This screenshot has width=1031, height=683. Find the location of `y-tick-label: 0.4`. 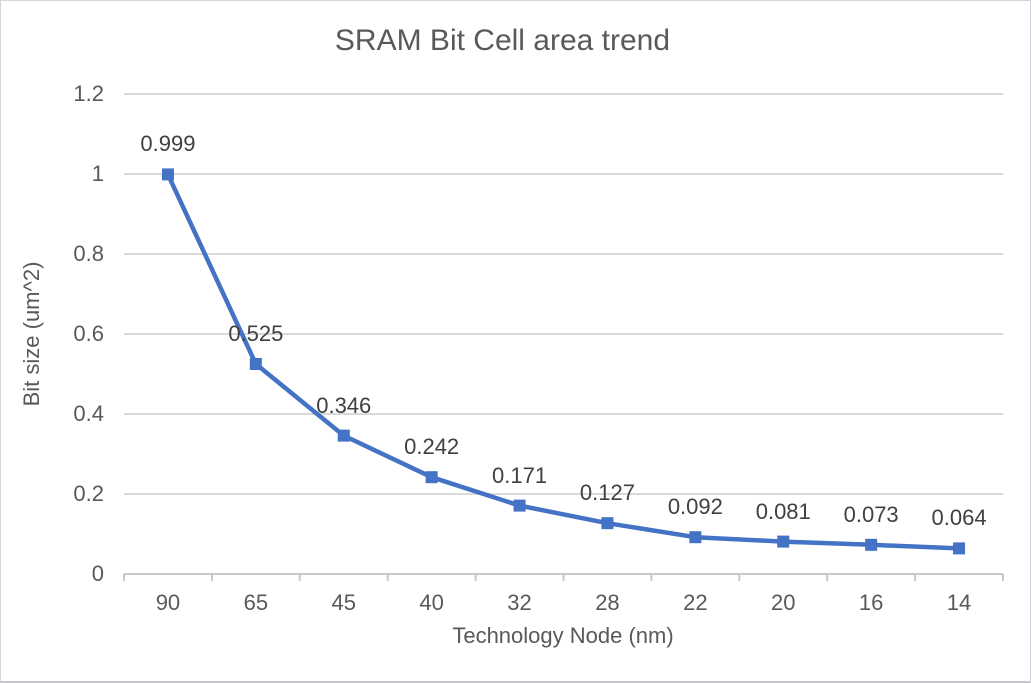

y-tick-label: 0.4 is located at coordinates (88, 413).